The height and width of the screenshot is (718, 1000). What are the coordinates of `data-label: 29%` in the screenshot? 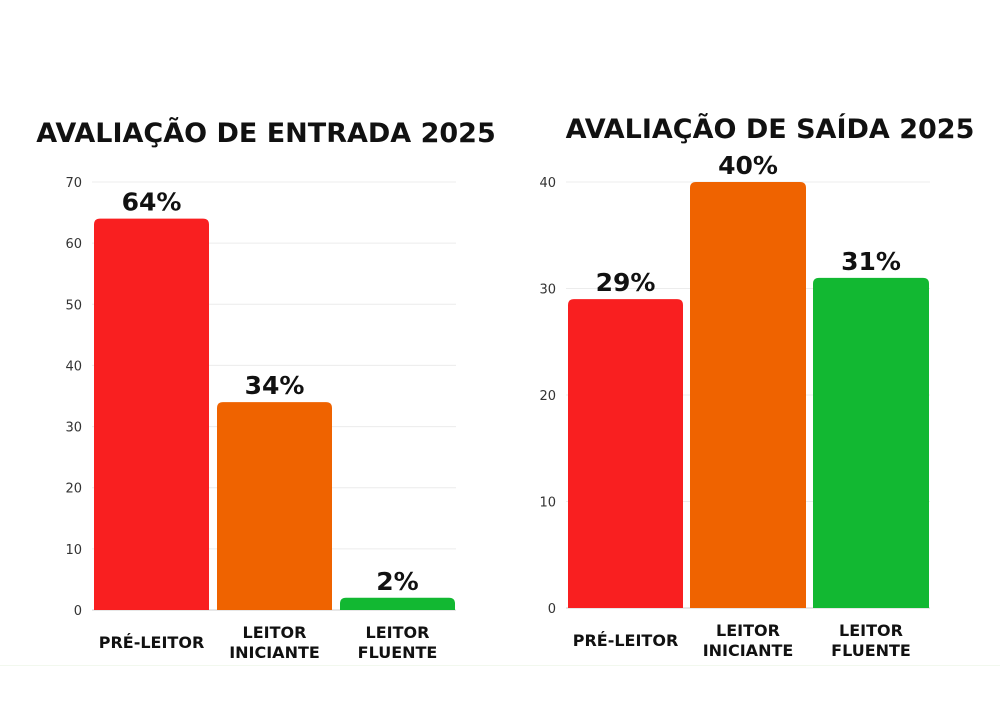 It's located at (626, 282).